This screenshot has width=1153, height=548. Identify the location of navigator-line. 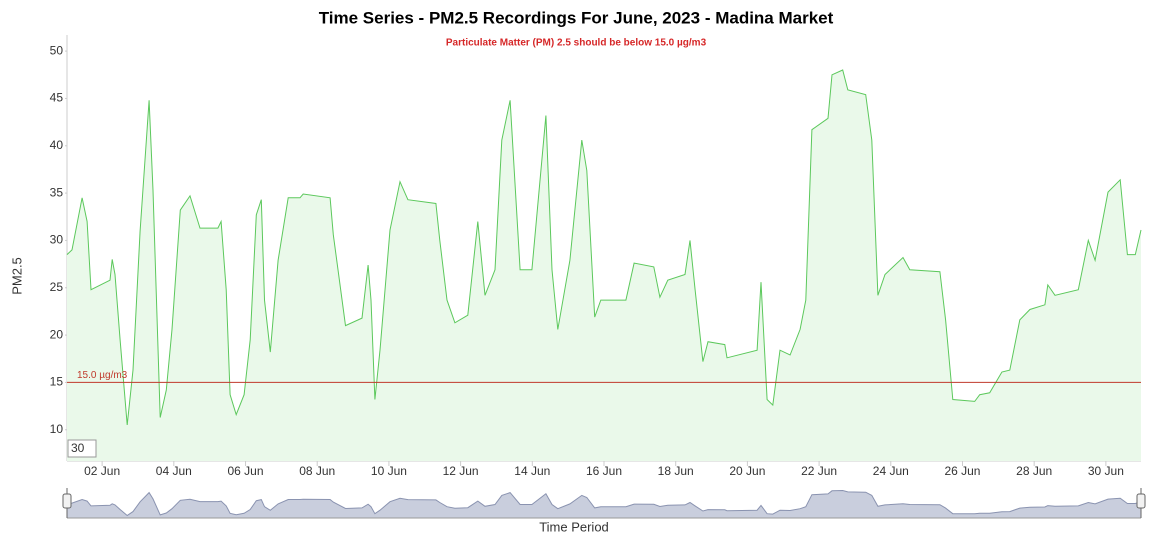
(604, 503).